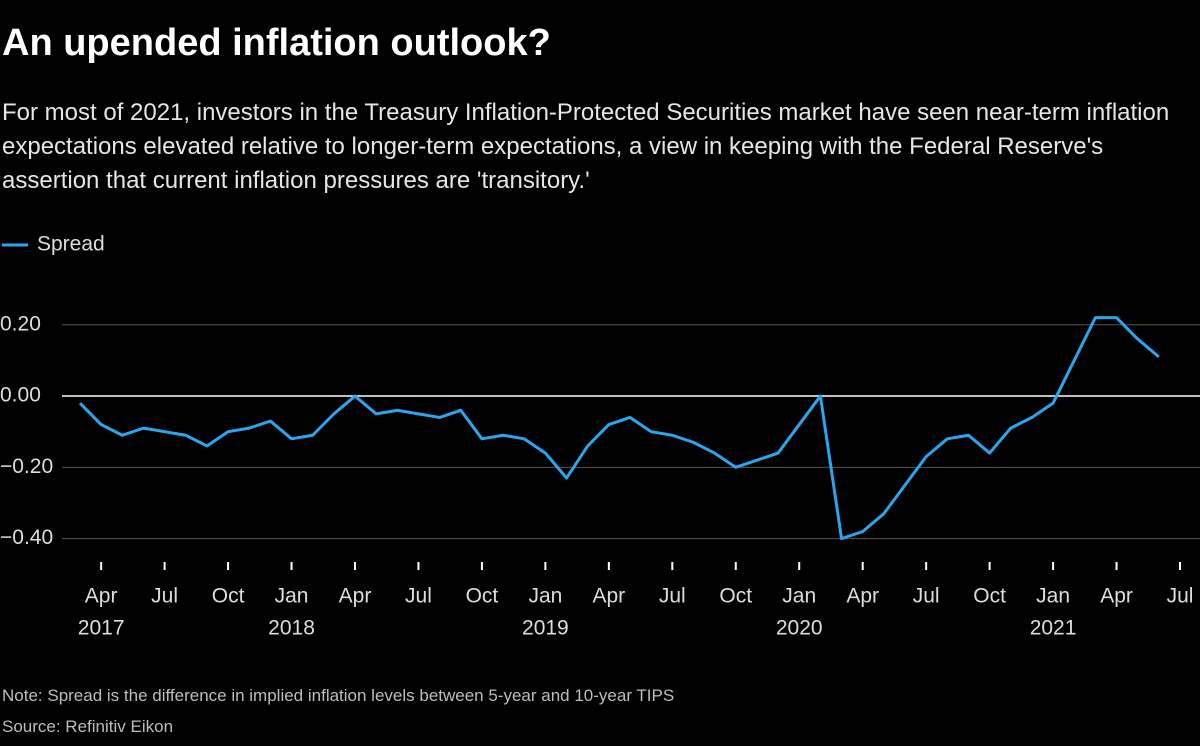  What do you see at coordinates (545, 628) in the screenshot?
I see `x-tick-year: 2019` at bounding box center [545, 628].